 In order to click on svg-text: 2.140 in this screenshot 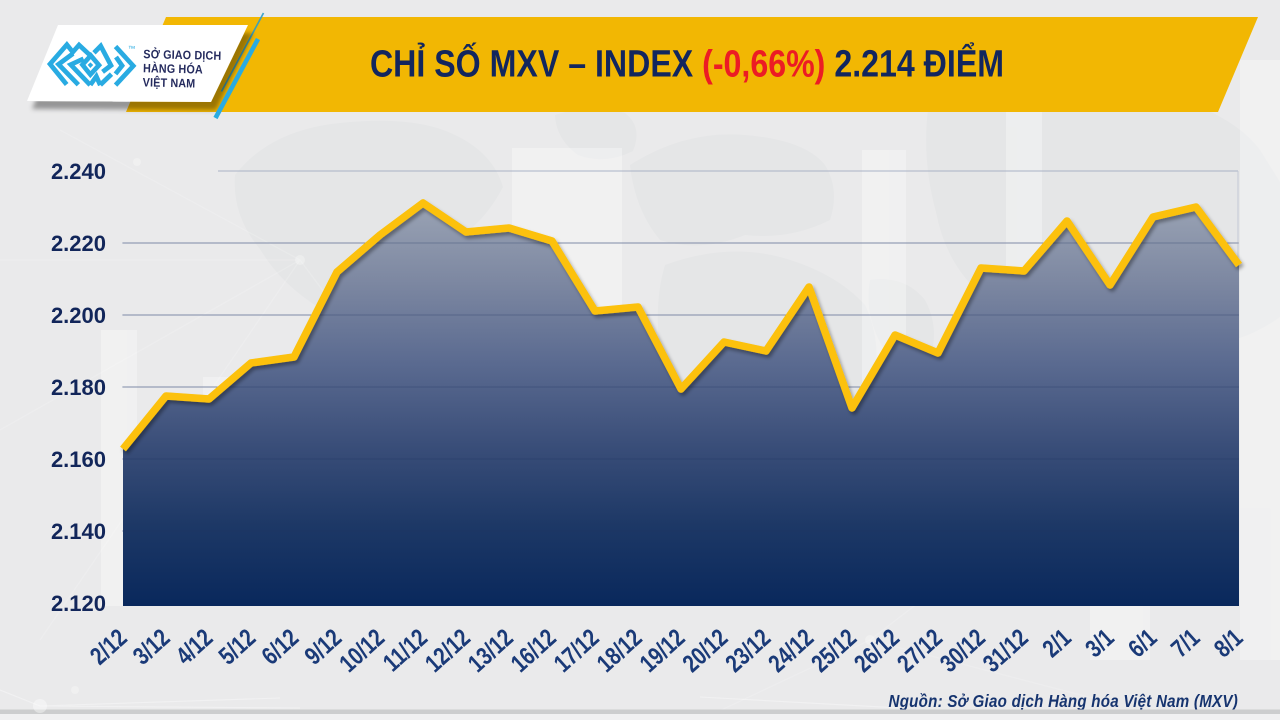, I will do `click(78, 531)`.